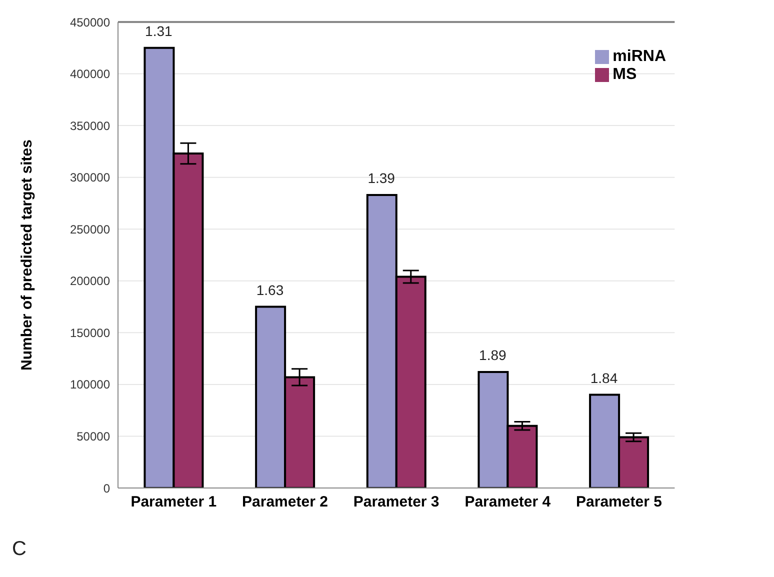 The image size is (774, 577). I want to click on y-tick-label: 450000, so click(90, 22).